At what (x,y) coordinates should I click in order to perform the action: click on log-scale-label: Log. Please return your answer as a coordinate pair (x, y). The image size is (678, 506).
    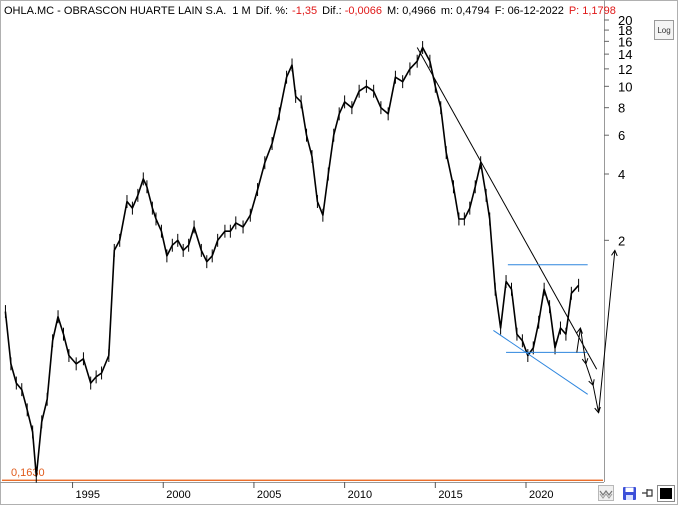
    Looking at the image, I should click on (664, 30).